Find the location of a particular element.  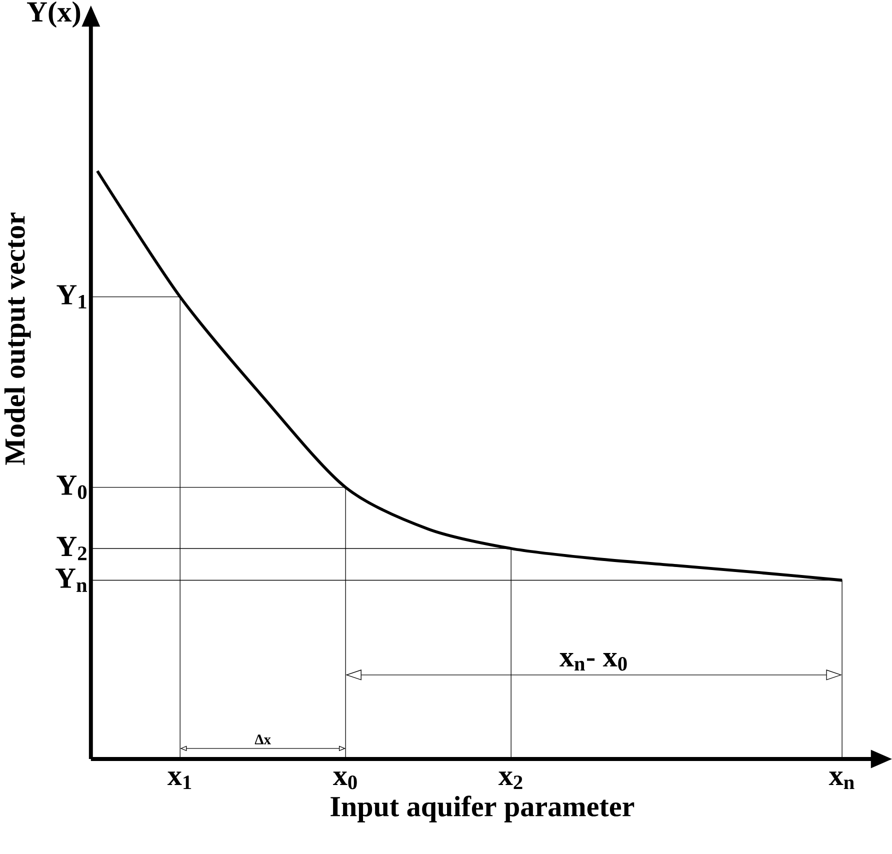

text: Y$_{1}$ is located at coordinates (71, 296).